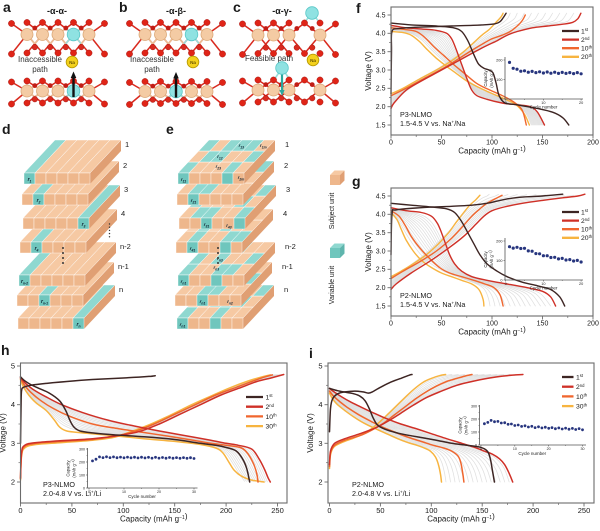 This screenshot has height=531, width=600. I want to click on svg-text: 3.5, so click(381, 52).